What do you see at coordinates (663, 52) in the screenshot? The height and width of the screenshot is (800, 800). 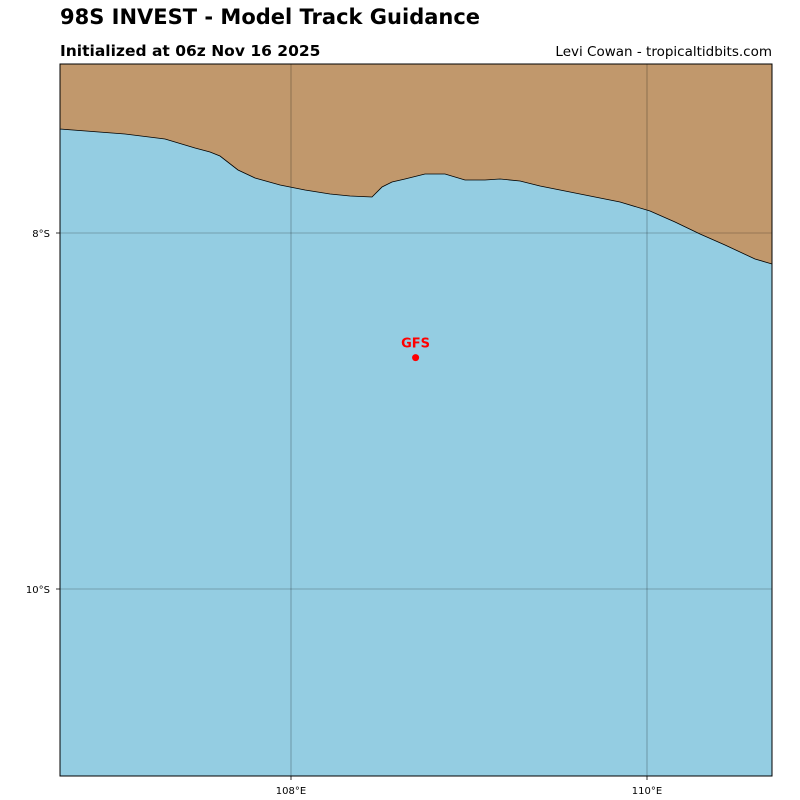 I see `credit-text: Levi Cowan - tropicaltidbits.com` at bounding box center [663, 52].